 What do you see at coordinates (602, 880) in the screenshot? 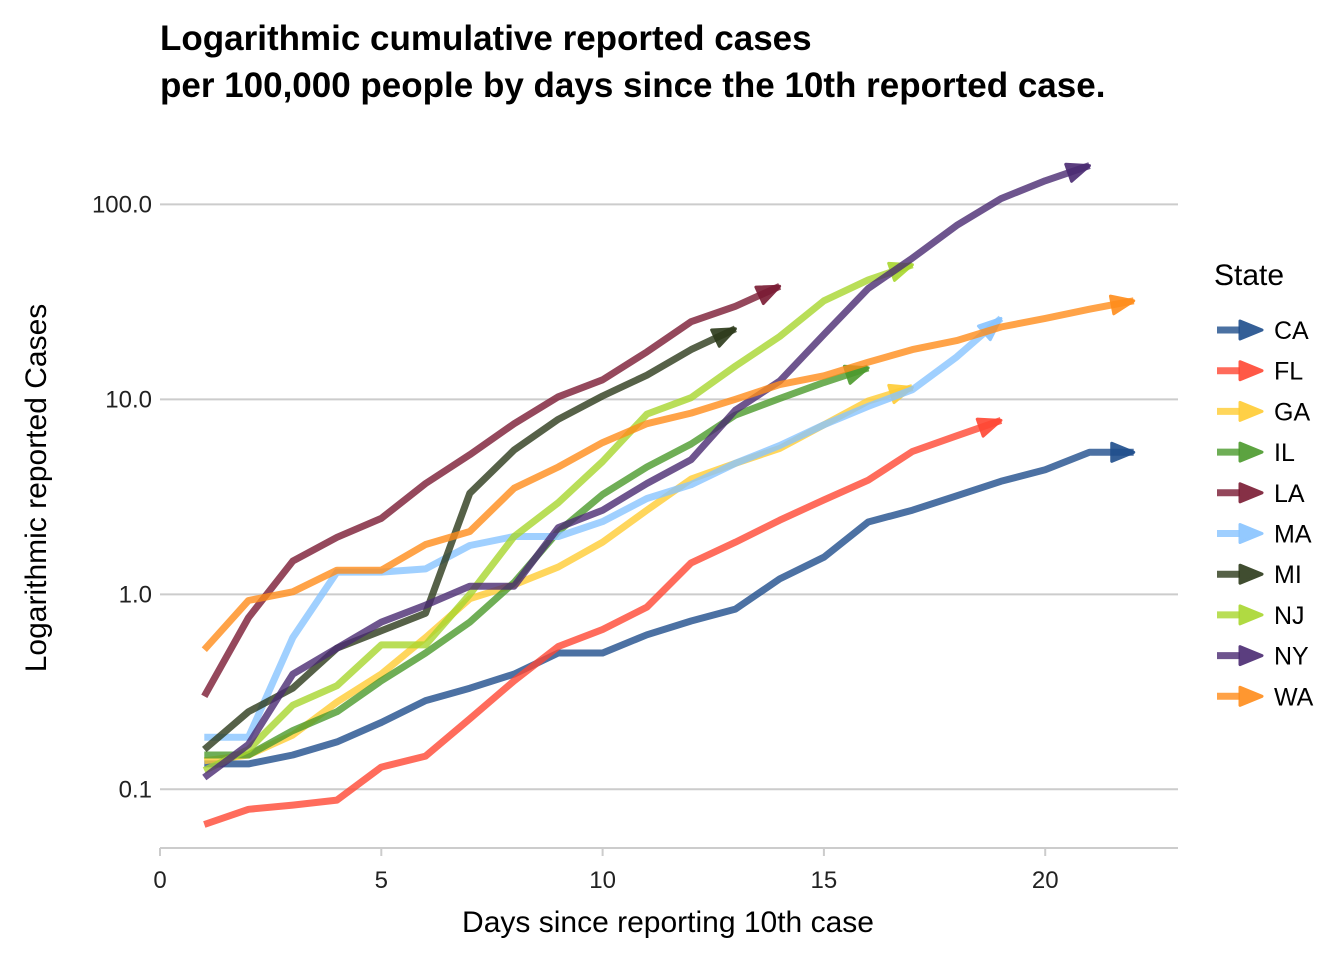
I see `x-tick-label: 10` at bounding box center [602, 880].